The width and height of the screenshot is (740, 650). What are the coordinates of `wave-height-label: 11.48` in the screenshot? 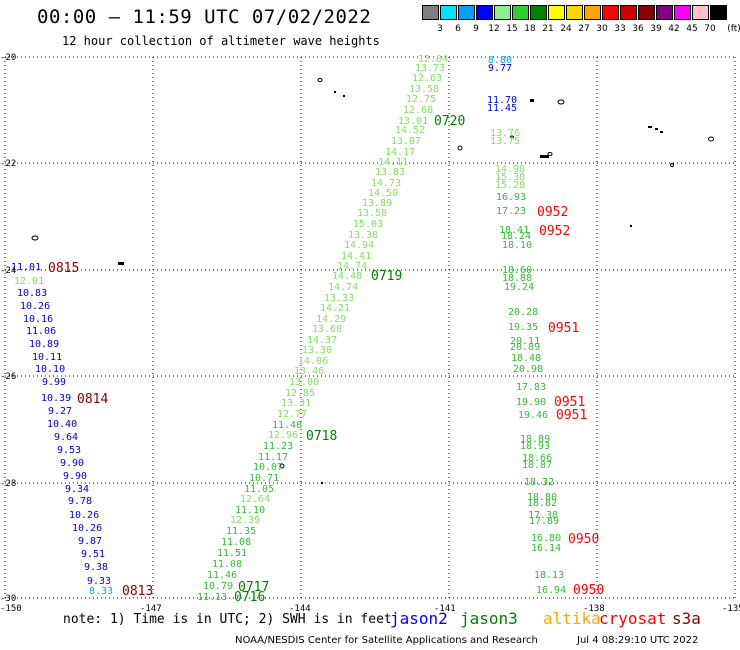 It's located at (287, 425).